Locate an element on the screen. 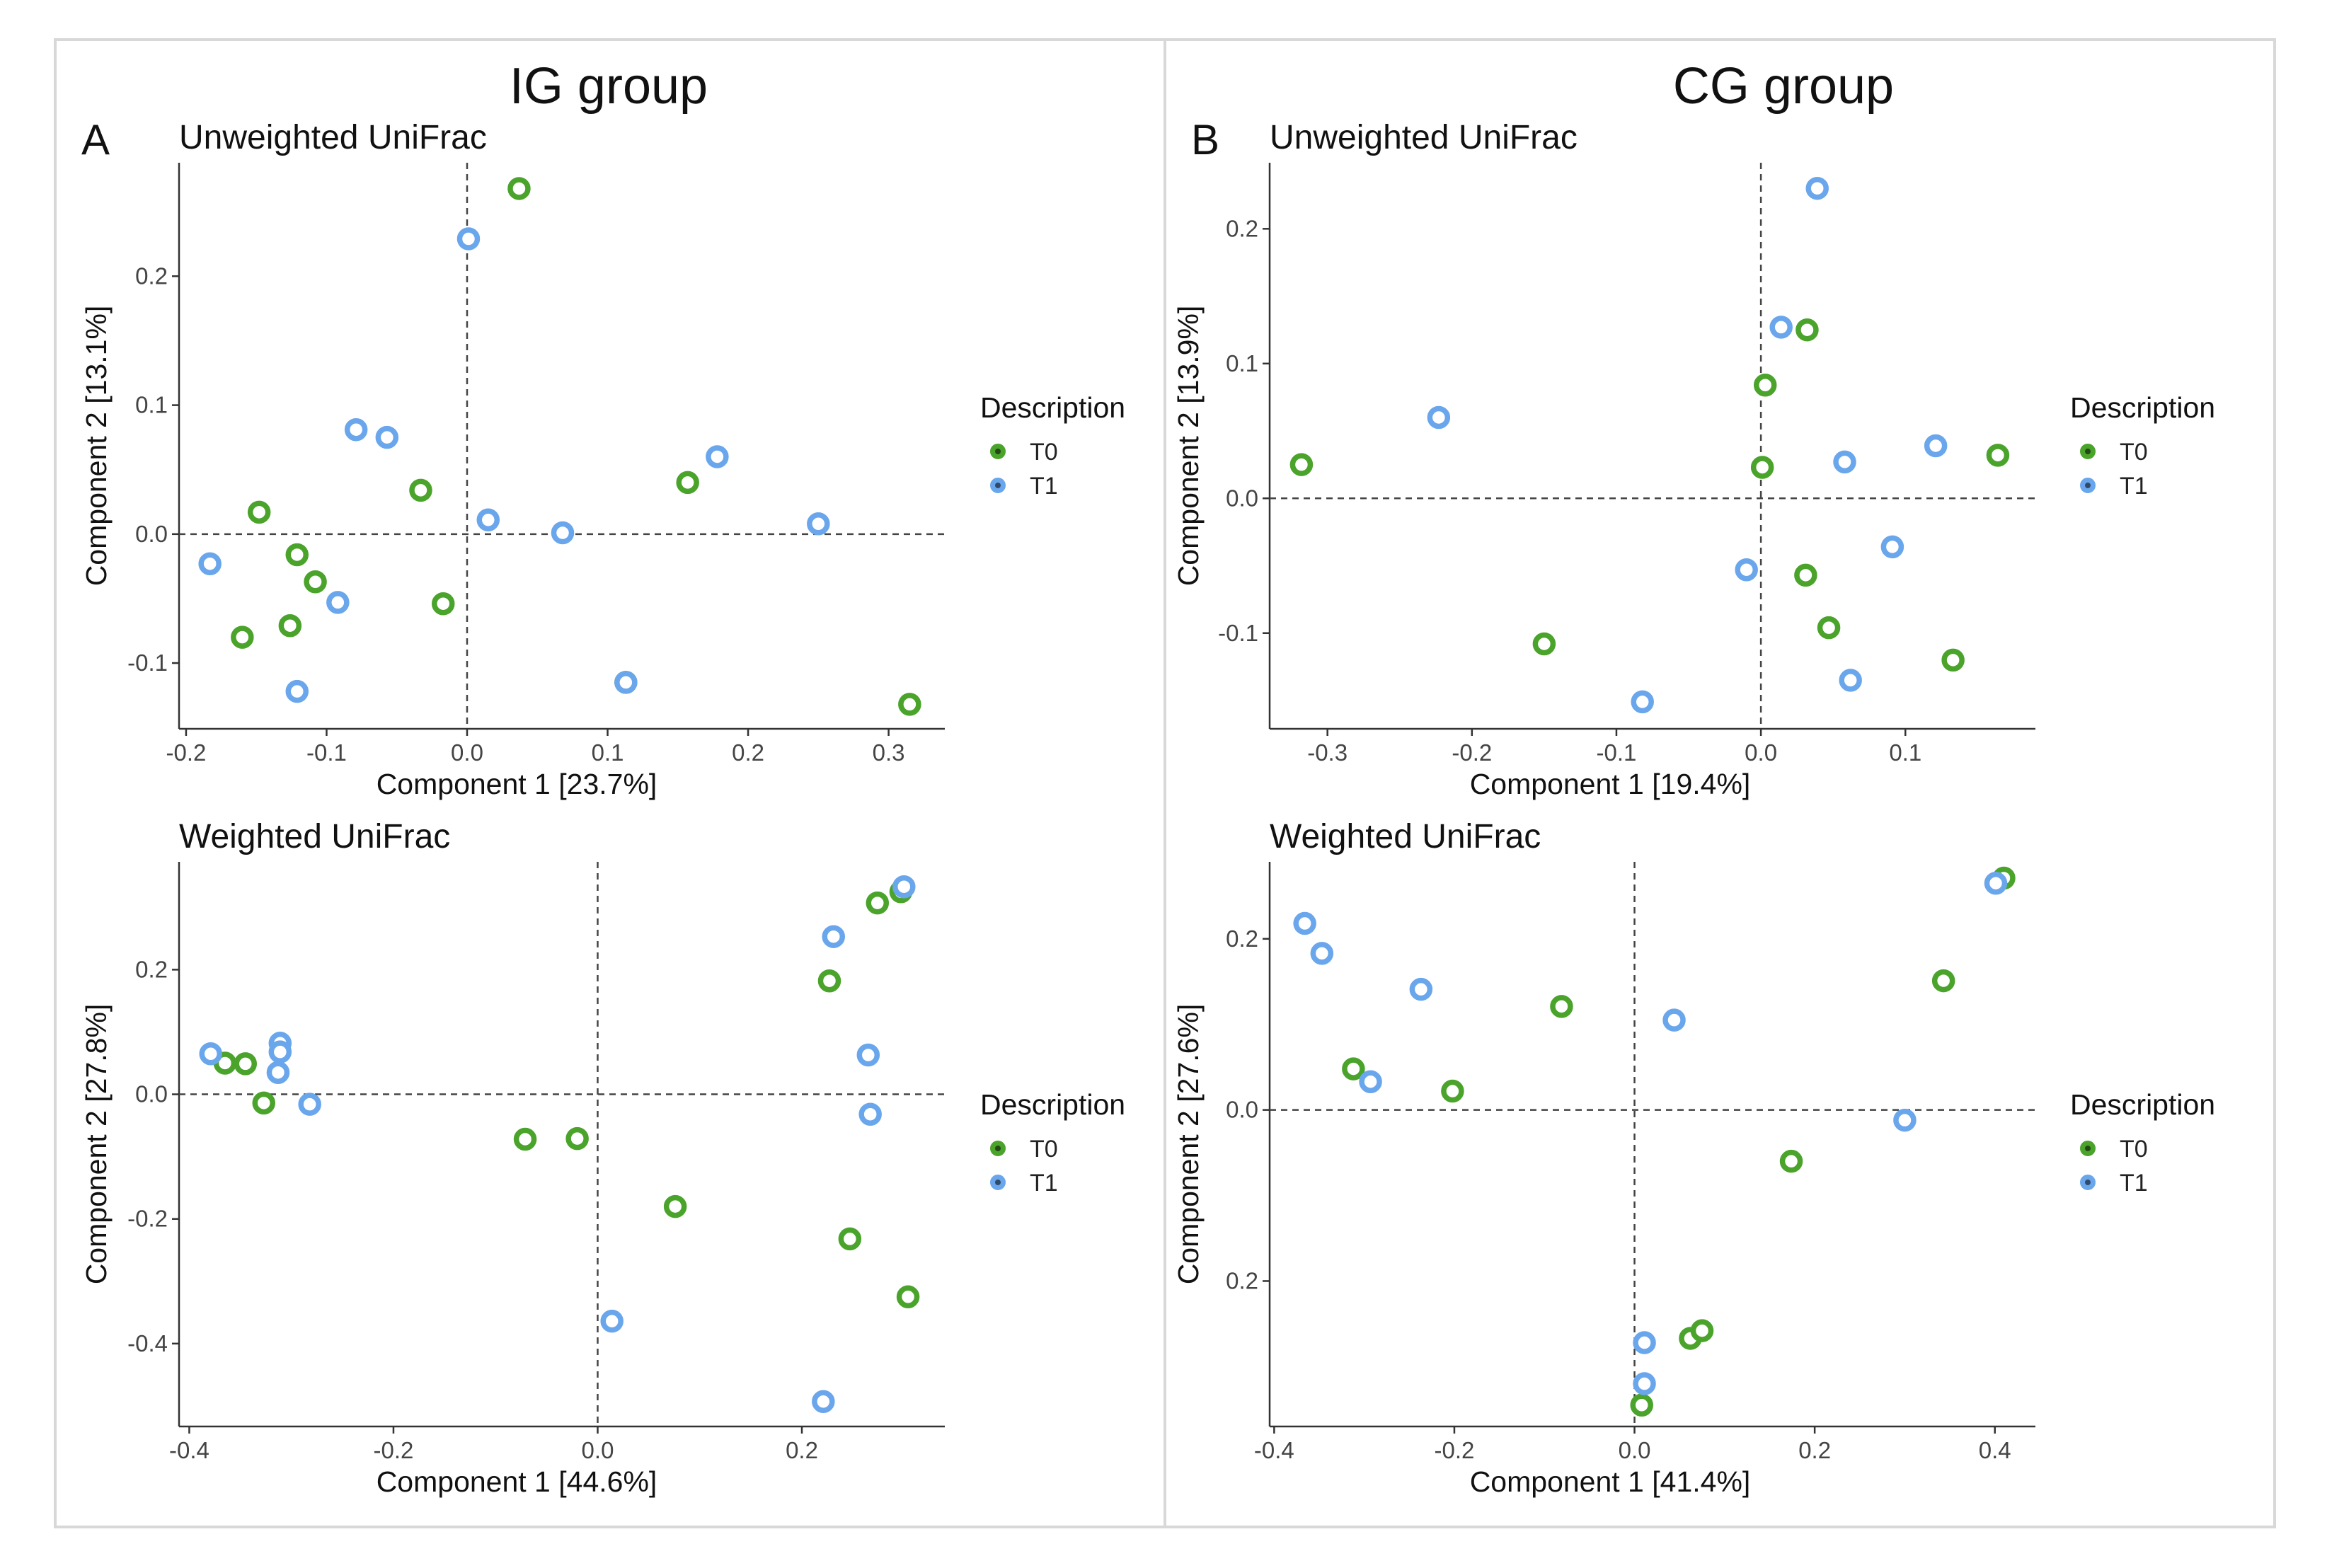  y-axis-label: Component 2 [13.9%] is located at coordinates (1188, 446).